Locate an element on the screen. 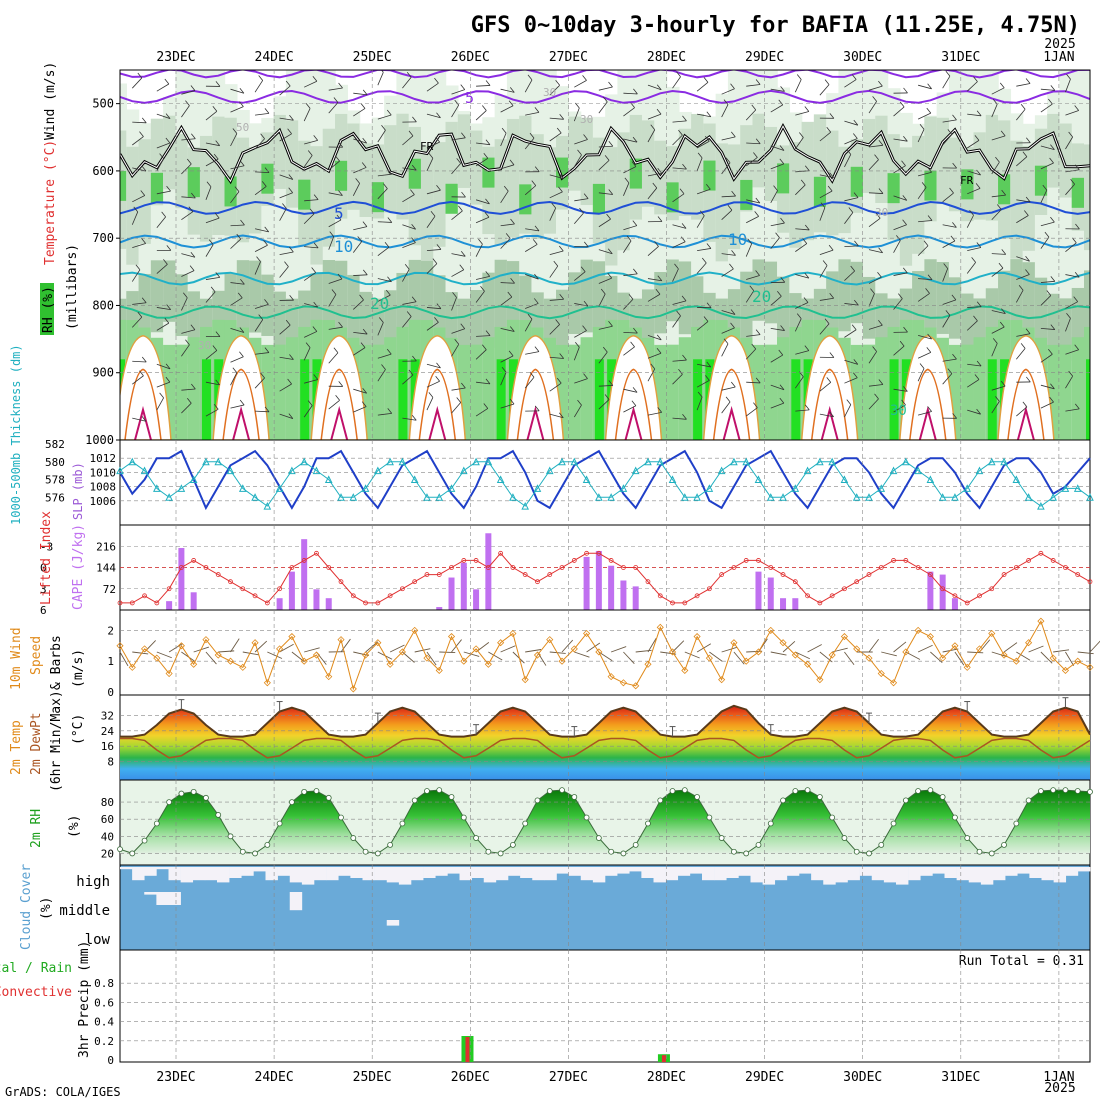 The height and width of the screenshot is (1104, 1100). ytick-label: 1000 is located at coordinates (99, 440).